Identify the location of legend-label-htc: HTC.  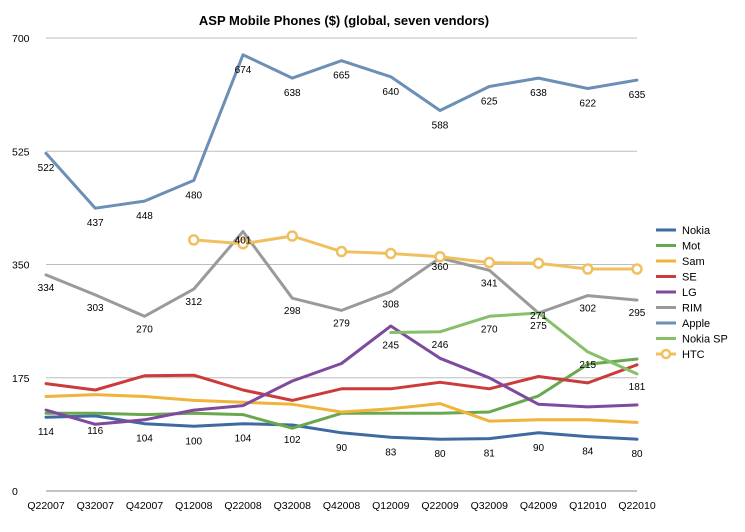
(693, 355).